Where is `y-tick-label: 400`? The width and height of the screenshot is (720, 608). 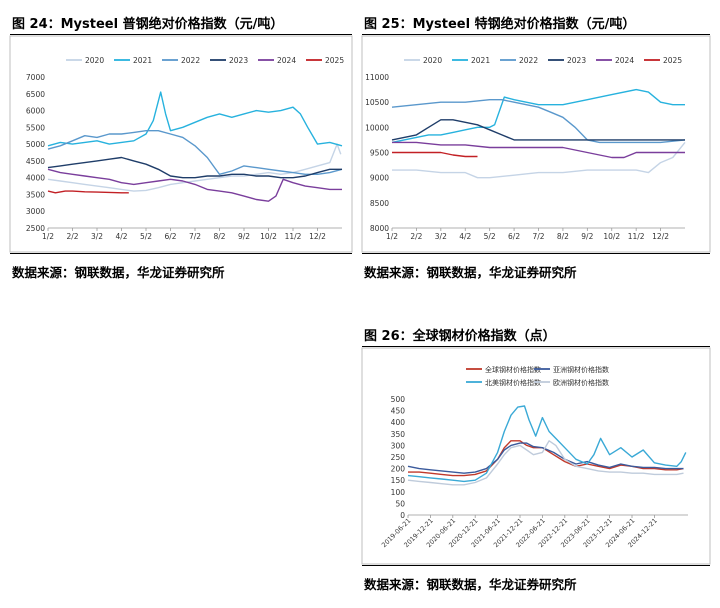
y-tick-label: 400 is located at coordinates (398, 422).